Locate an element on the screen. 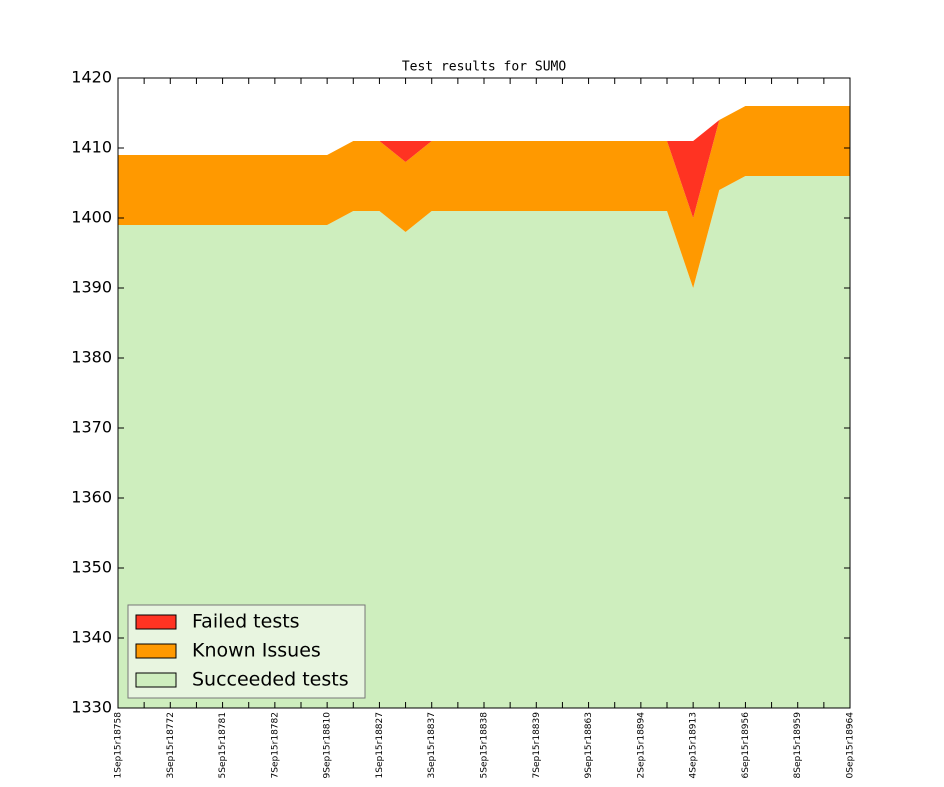 The height and width of the screenshot is (787, 944). legend-label: Known Issues is located at coordinates (256, 651).